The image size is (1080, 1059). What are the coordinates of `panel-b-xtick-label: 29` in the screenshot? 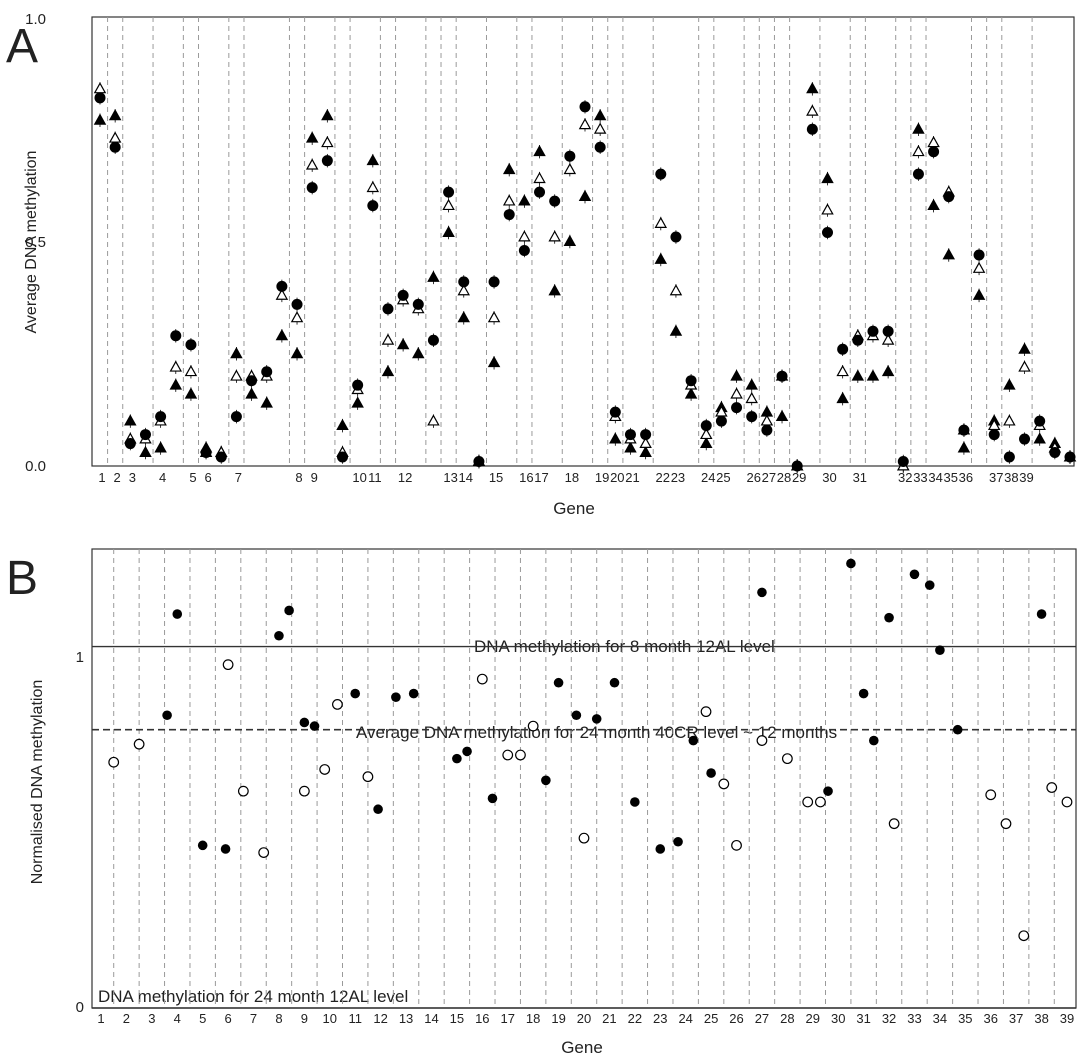 It's located at (813, 1018).